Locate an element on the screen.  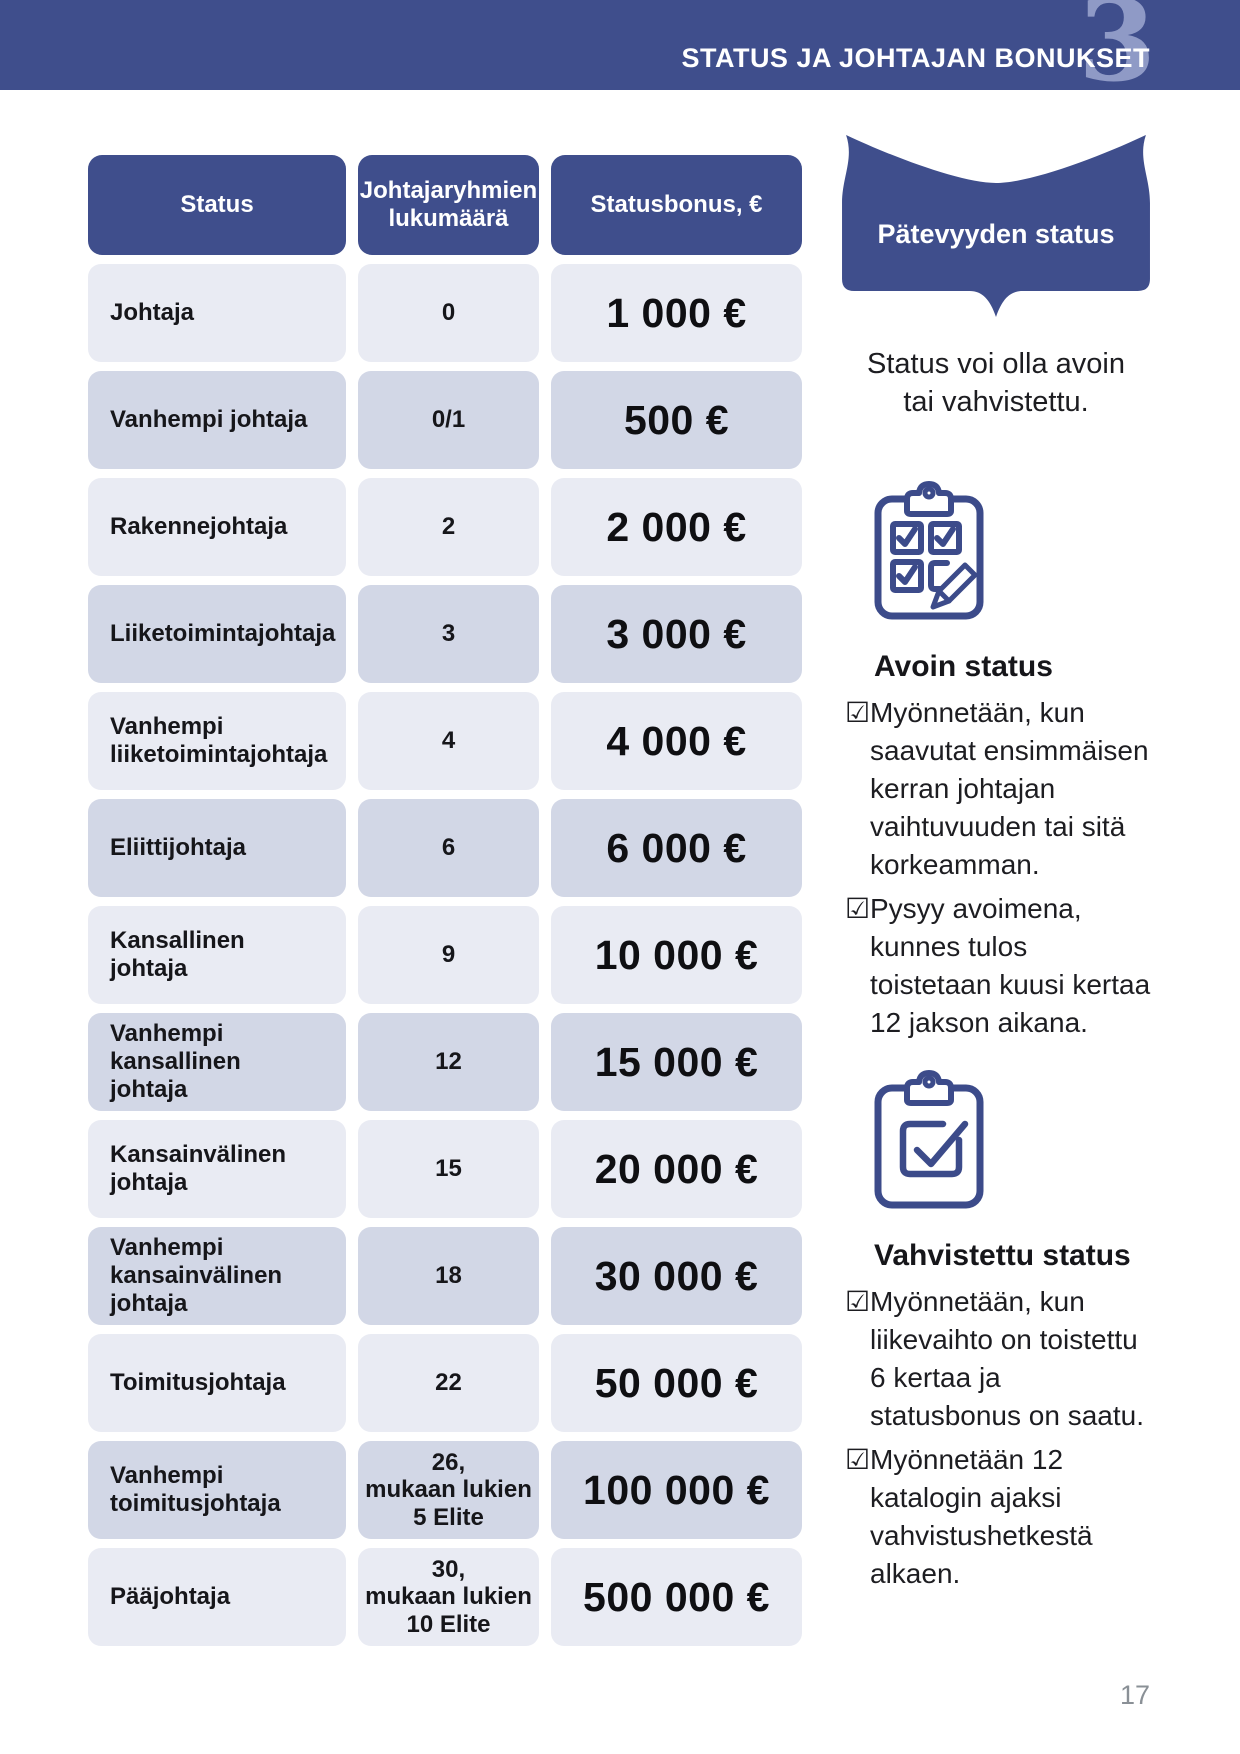
table-row: Johtaja 0 1 000 € is located at coordinates (445, 313).